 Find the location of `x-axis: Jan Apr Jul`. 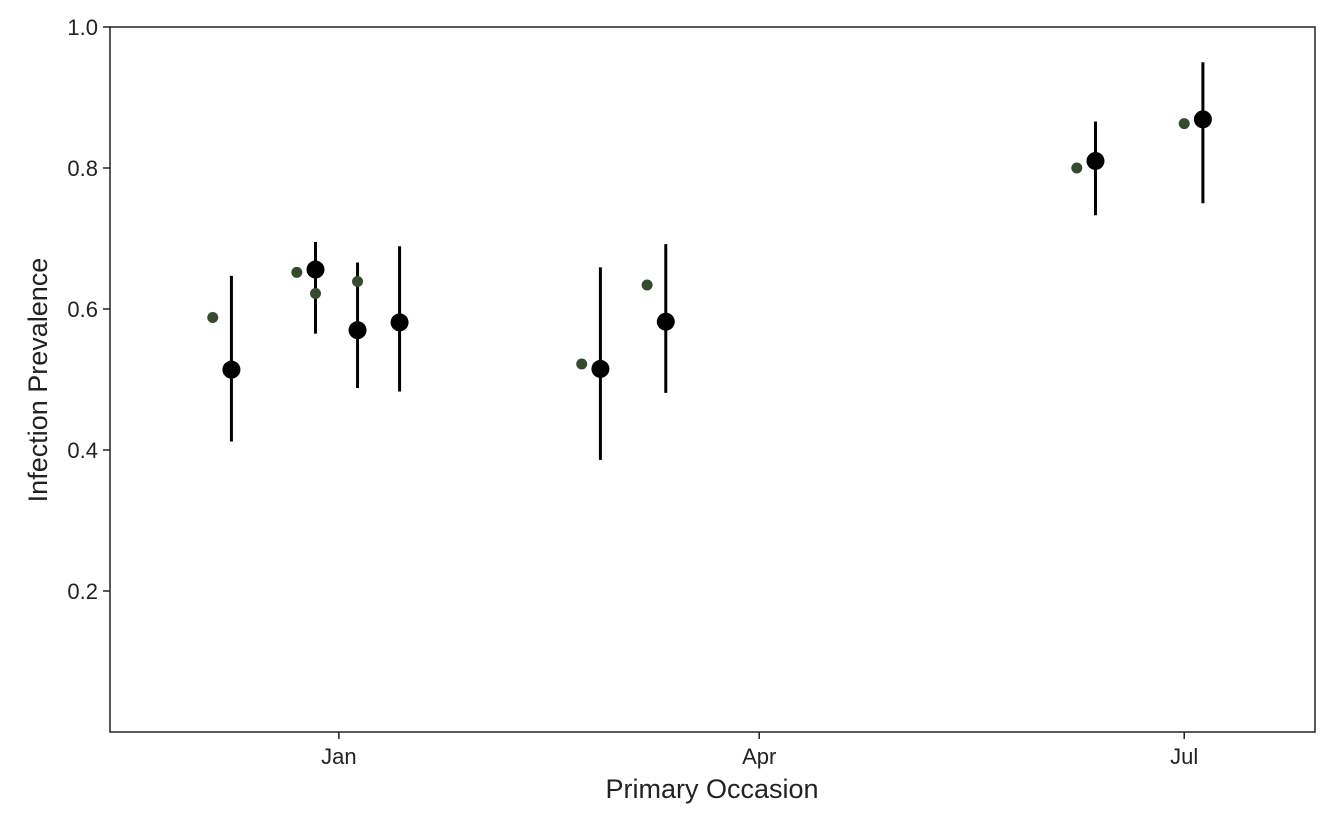

x-axis: Jan Apr Jul is located at coordinates (759, 750).